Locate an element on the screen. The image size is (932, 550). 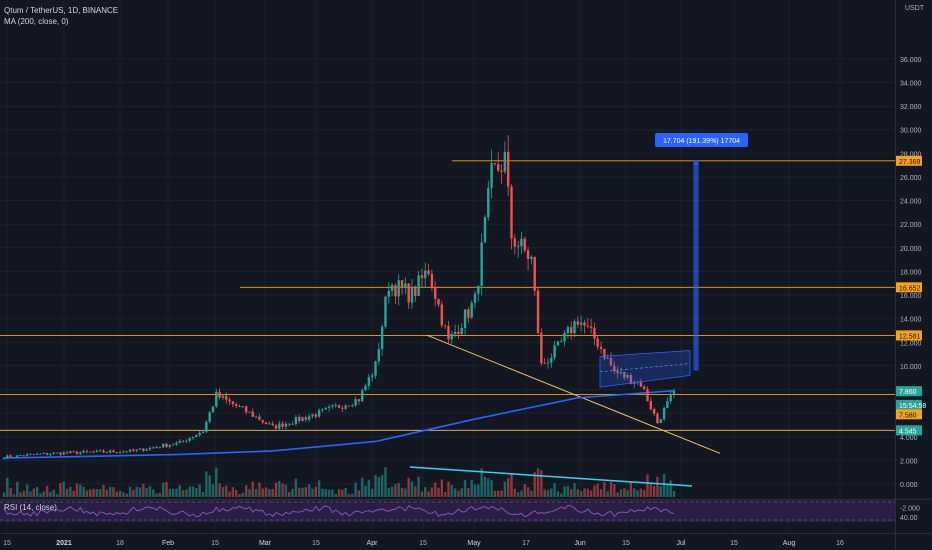
descending-trendline is located at coordinates (573, 394).